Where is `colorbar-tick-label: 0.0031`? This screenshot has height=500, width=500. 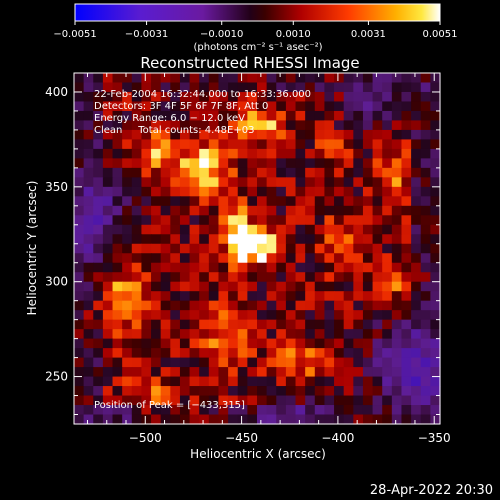 colorbar-tick-label: 0.0031 is located at coordinates (368, 34).